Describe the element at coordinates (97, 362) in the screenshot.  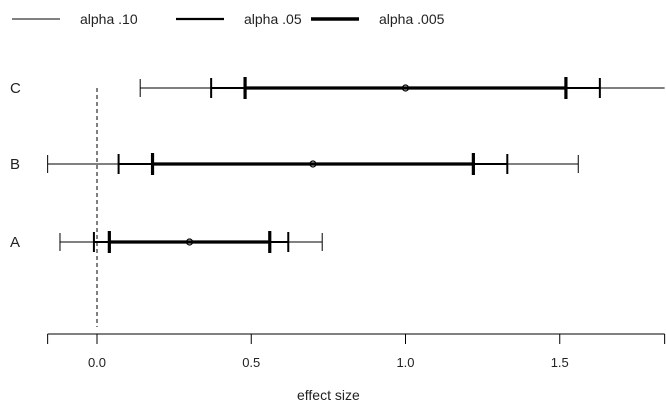
I see `x-tick-label: 0.0` at that location.